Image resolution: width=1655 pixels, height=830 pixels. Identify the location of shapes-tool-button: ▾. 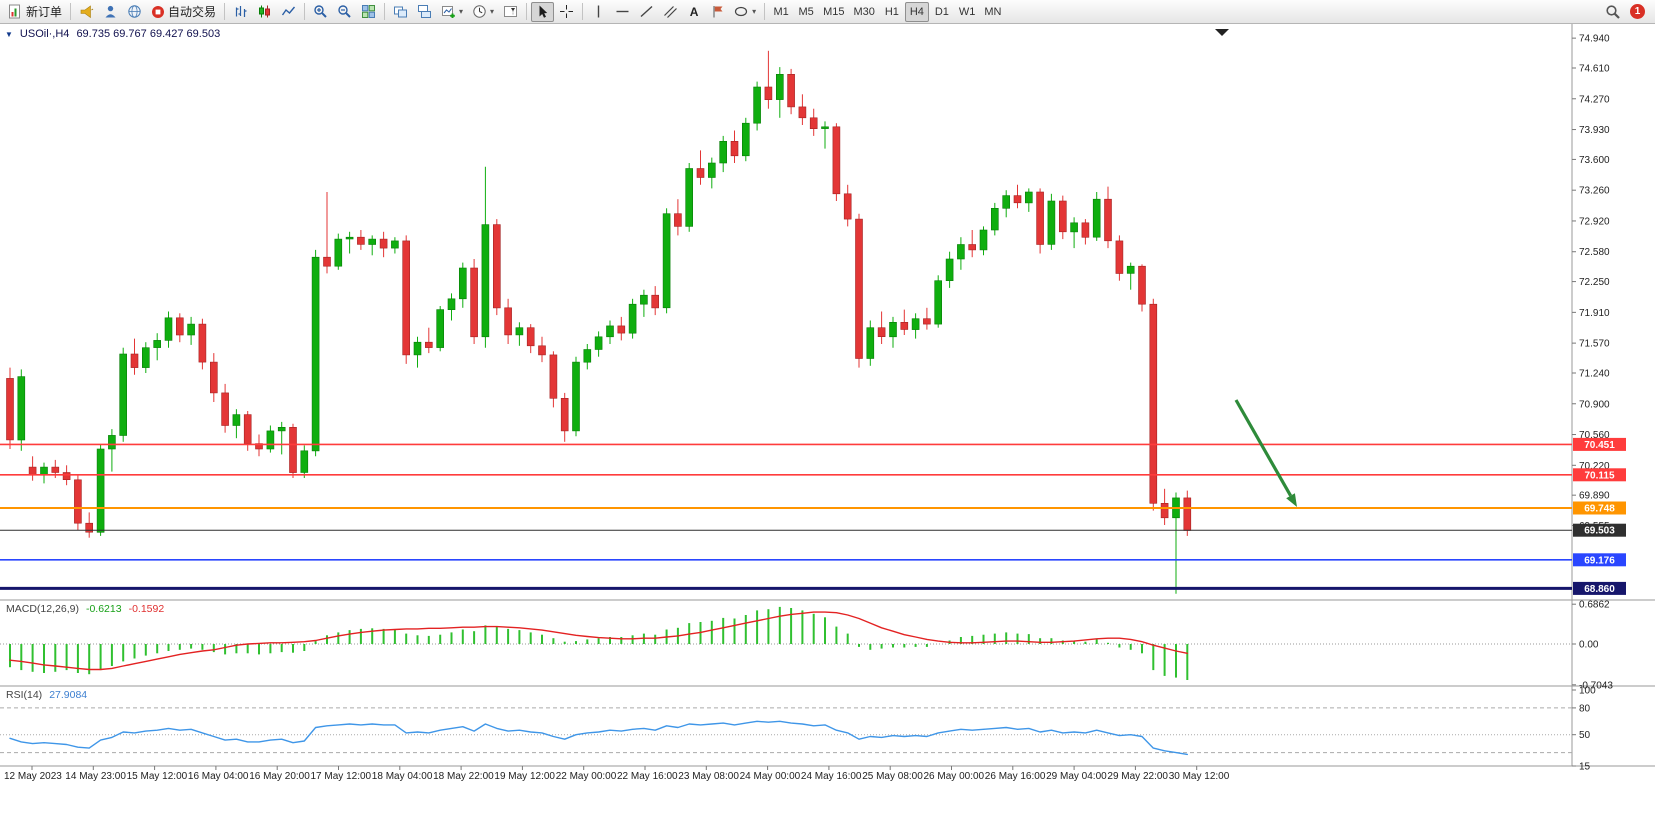
(745, 12).